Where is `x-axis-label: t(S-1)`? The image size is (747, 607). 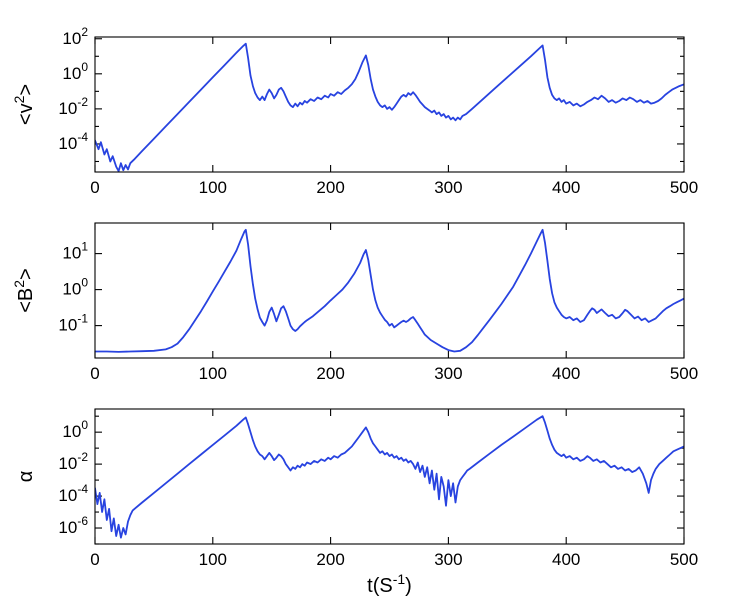
x-axis-label: t(S-1) is located at coordinates (389, 584).